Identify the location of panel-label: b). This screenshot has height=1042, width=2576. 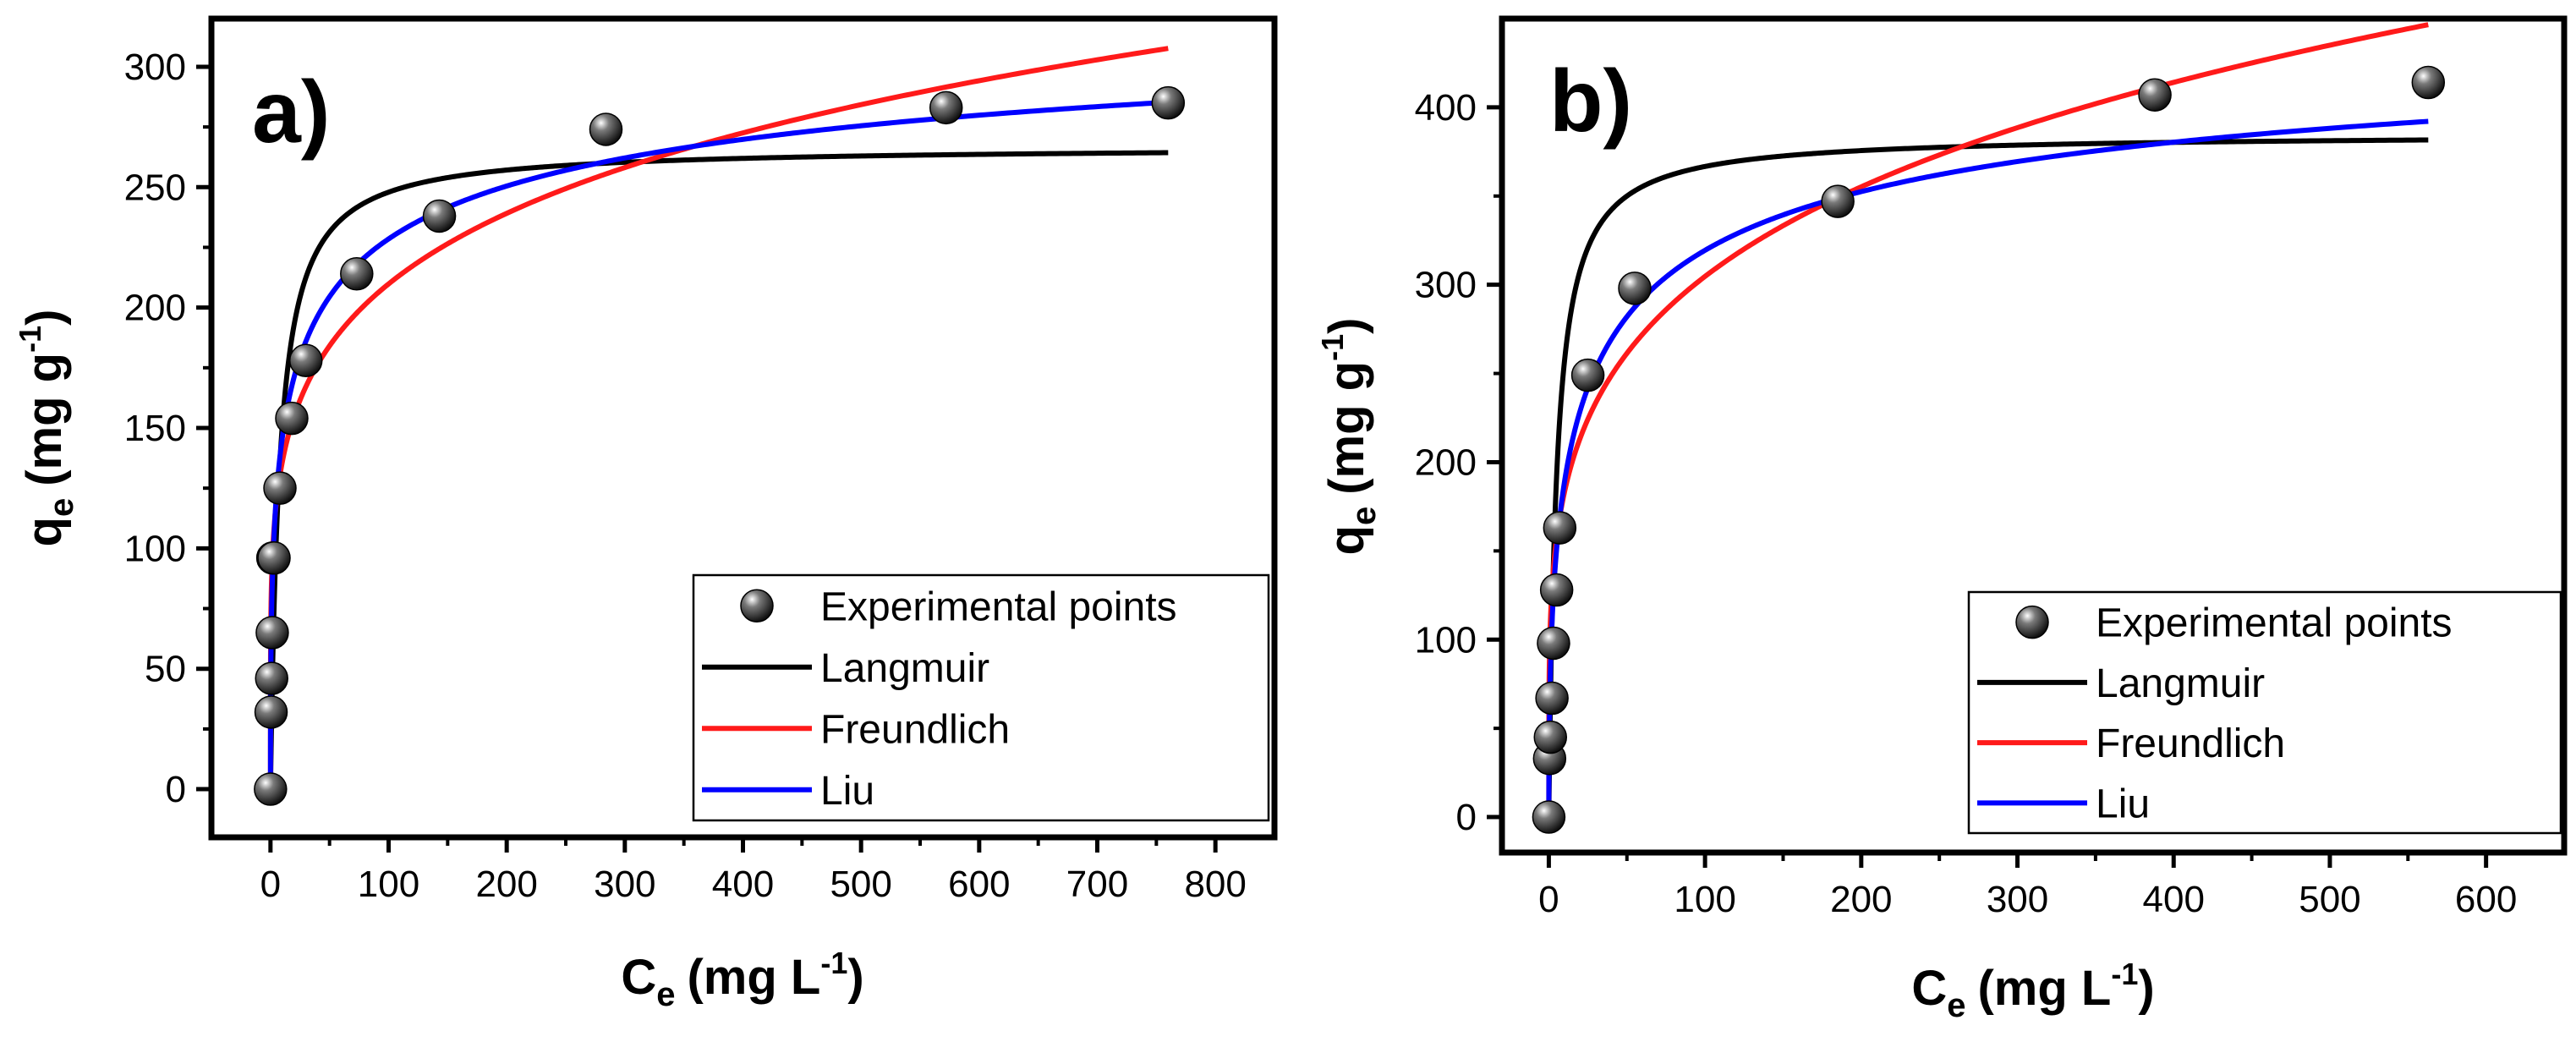
(1590, 101).